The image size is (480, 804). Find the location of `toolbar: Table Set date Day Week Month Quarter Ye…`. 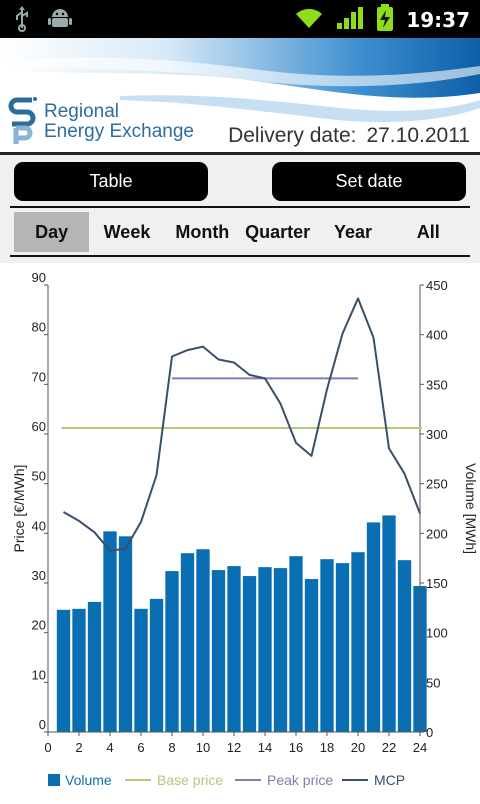

toolbar: Table Set date Day Week Month Quarter Ye… is located at coordinates (240, 209).